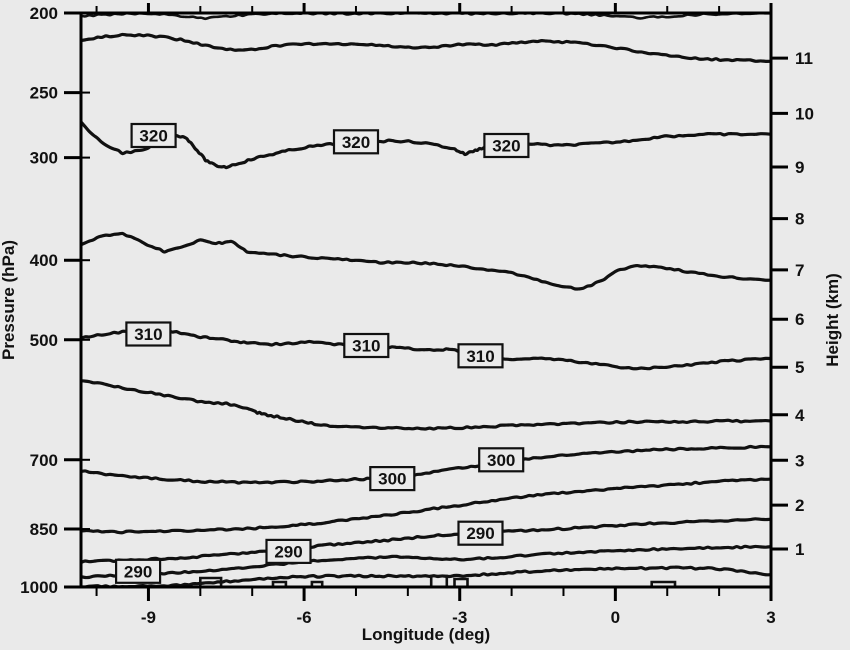 The width and height of the screenshot is (850, 650). Describe the element at coordinates (615, 617) in the screenshot. I see `x-tick-label: 0` at that location.